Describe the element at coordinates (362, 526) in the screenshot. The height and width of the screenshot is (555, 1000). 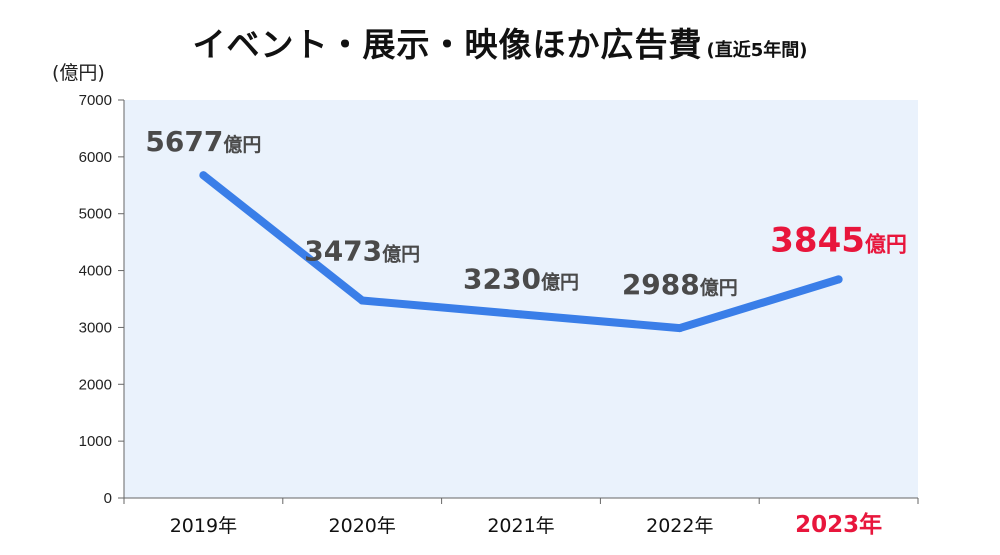
I see `x-tick-label: 2020年` at that location.